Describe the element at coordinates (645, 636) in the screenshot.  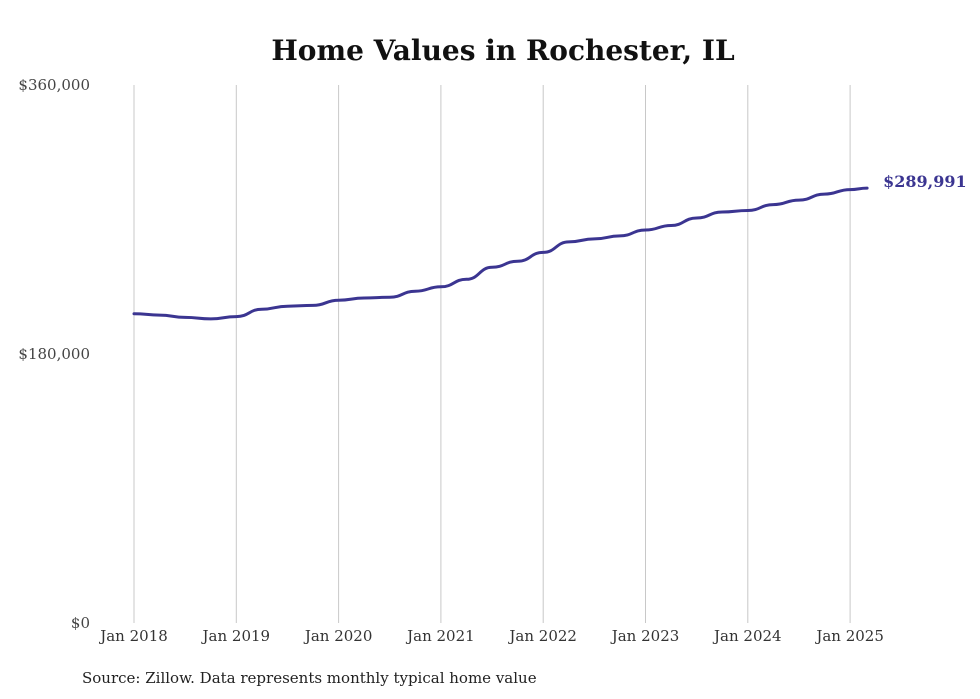
I see `x-tick-label-5: Jan 2023` at that location.